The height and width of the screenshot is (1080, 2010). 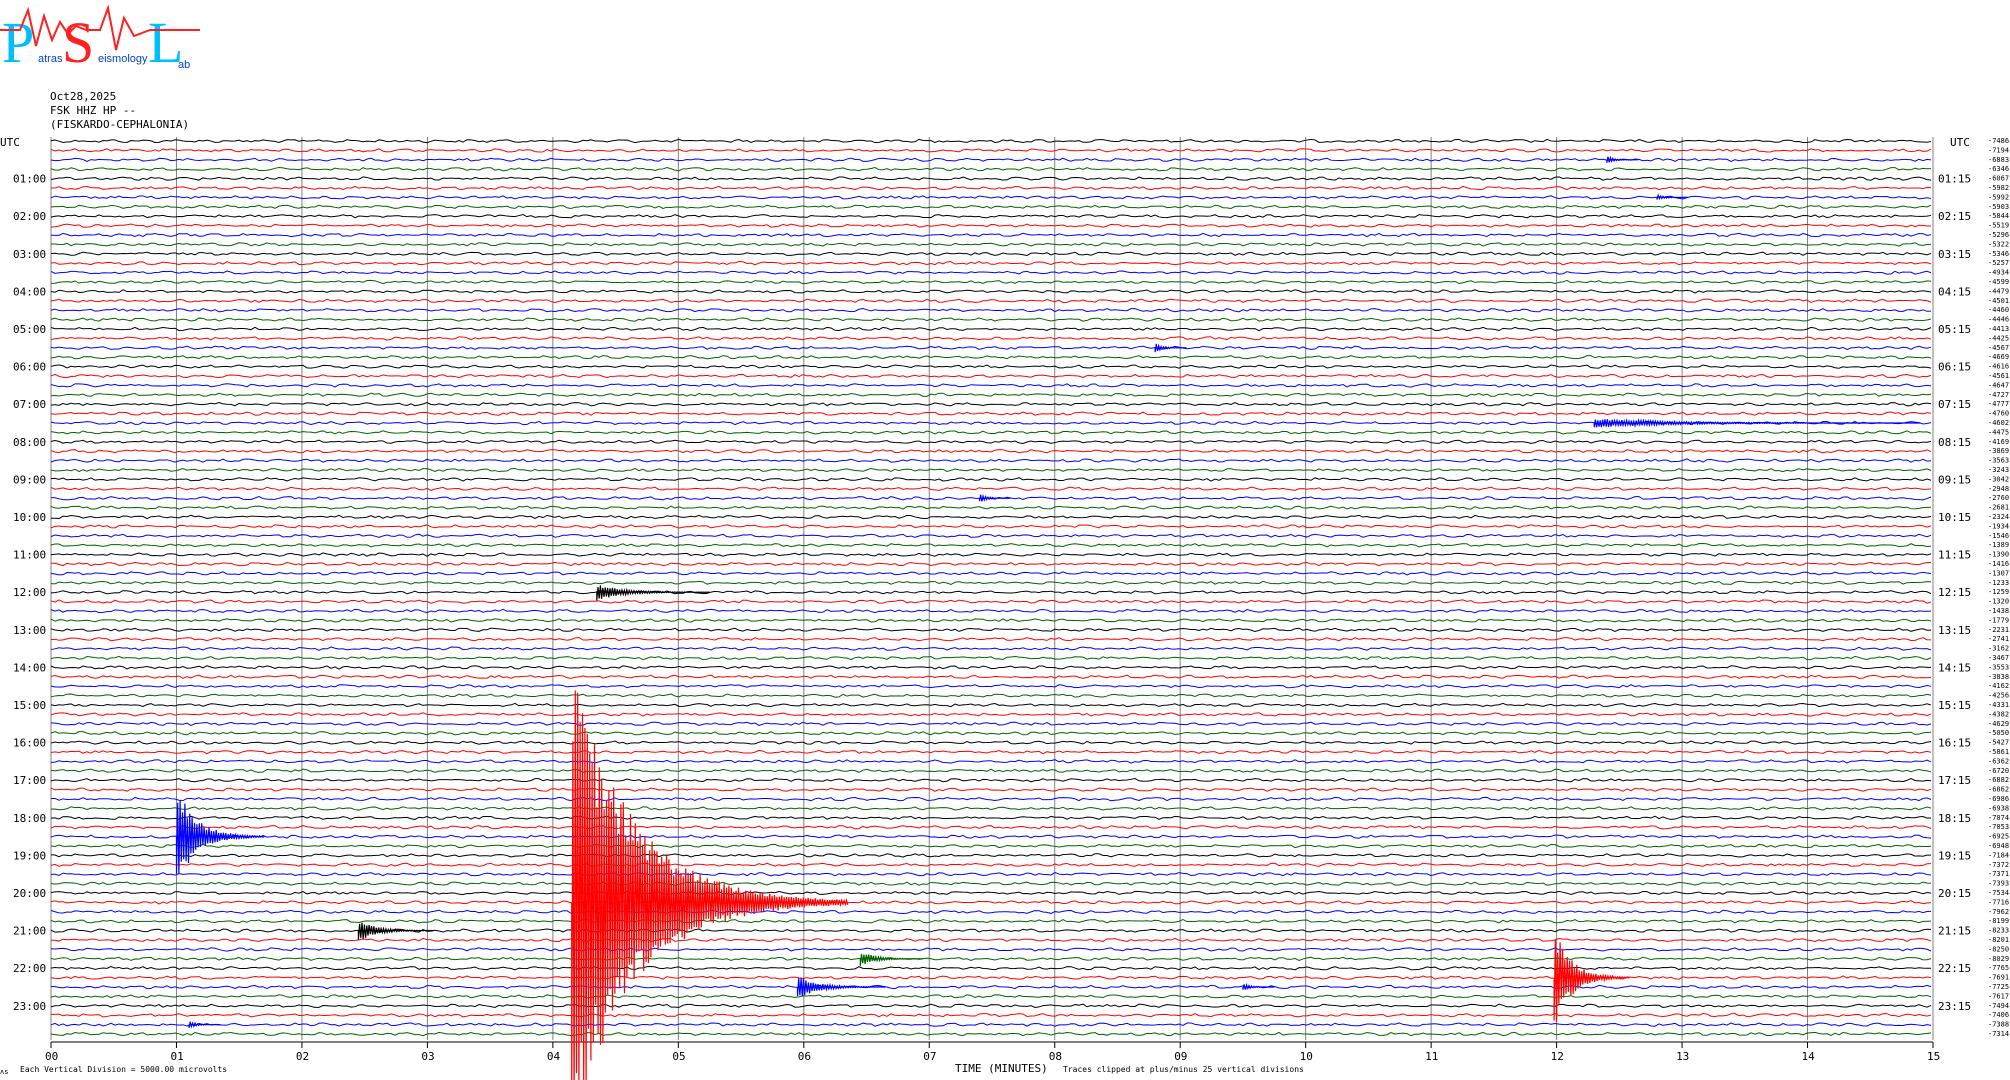 I want to click on x-tick-label: 10, so click(x=1306, y=1056).